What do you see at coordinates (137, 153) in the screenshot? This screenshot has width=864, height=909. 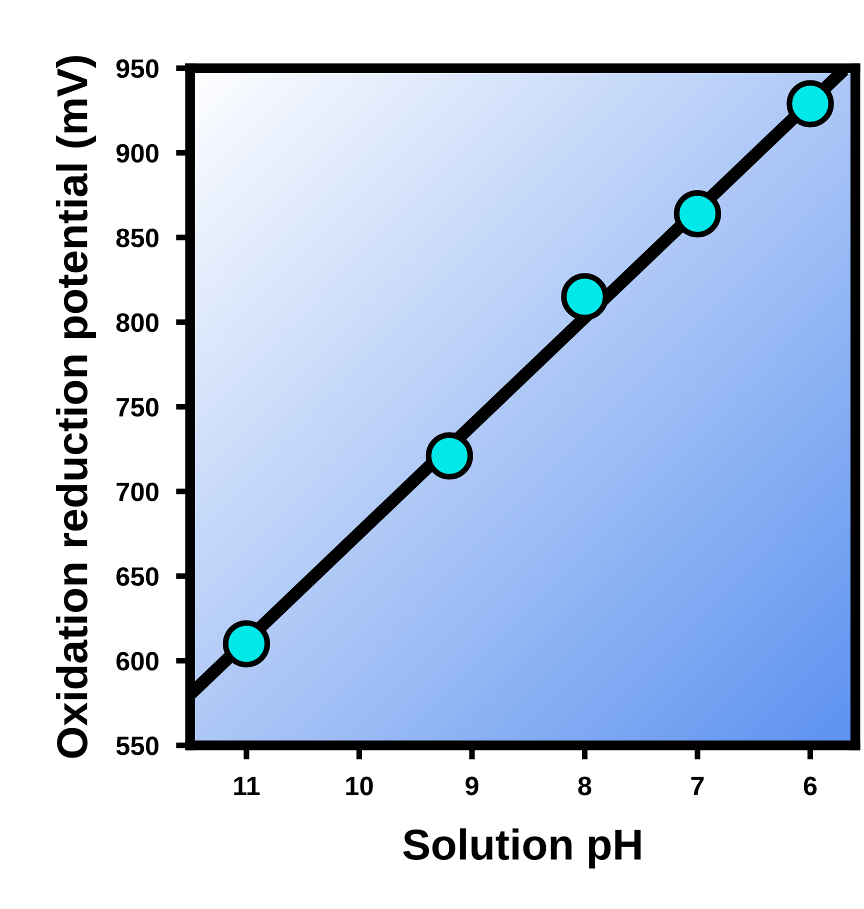 I see `y-tick-label: 900` at bounding box center [137, 153].